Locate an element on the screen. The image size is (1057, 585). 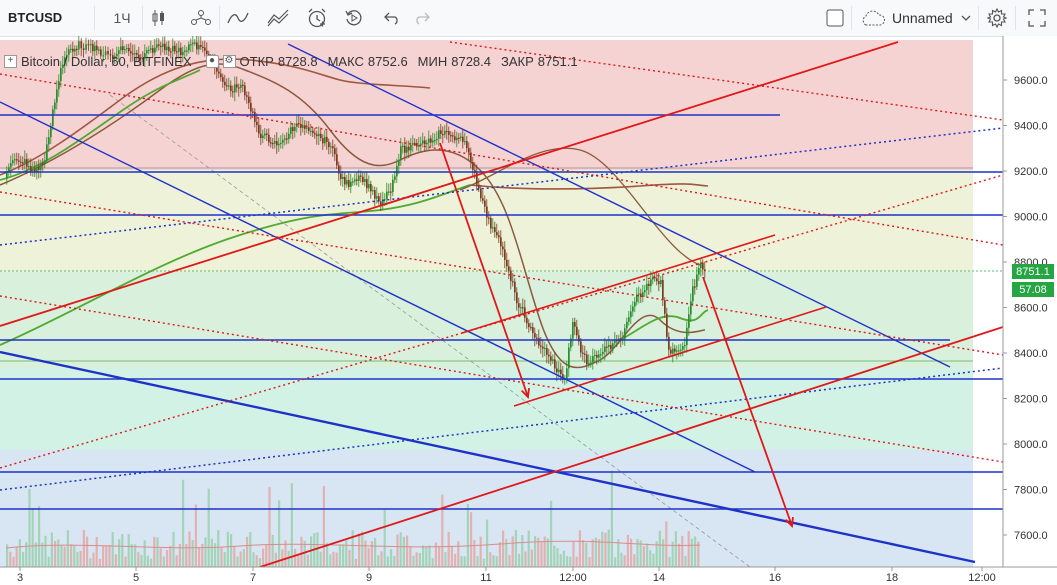
time-axis-bg is located at coordinates (528, 576).